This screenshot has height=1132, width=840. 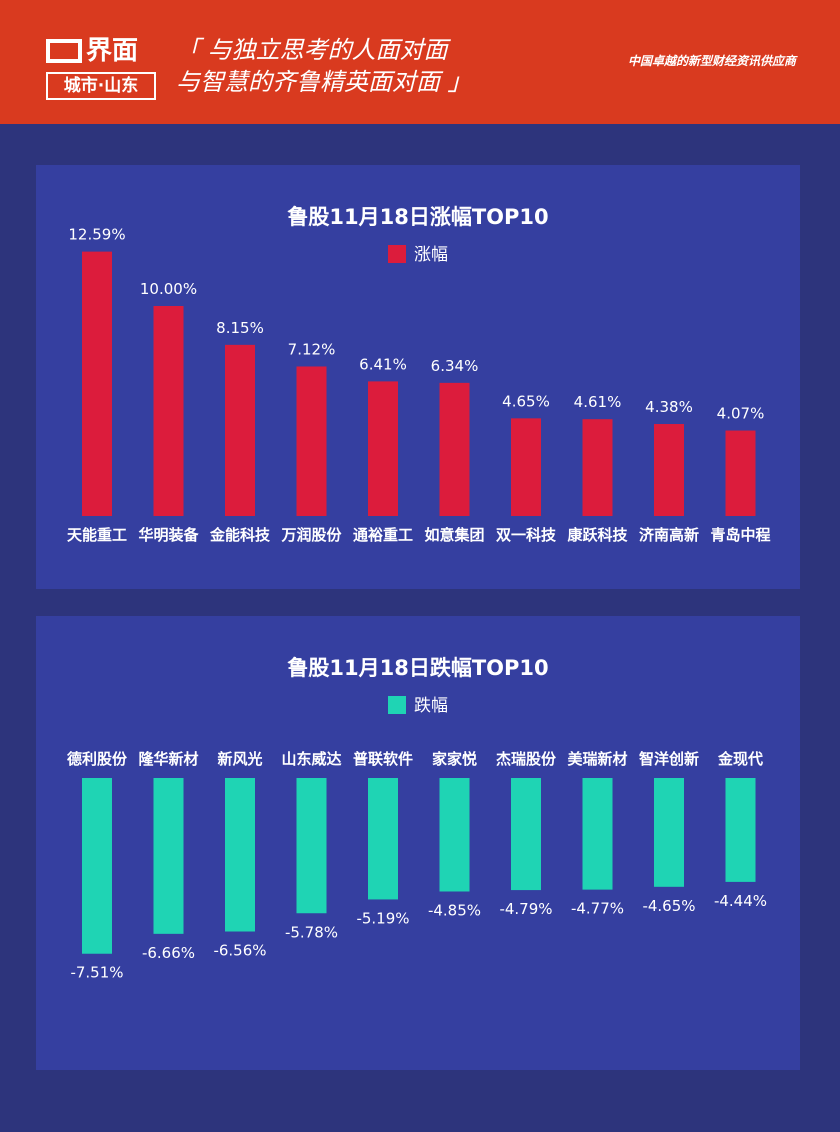 I want to click on slogan-line-2: 与智慧的齐鲁精英面对面 」, so click(x=324, y=82).